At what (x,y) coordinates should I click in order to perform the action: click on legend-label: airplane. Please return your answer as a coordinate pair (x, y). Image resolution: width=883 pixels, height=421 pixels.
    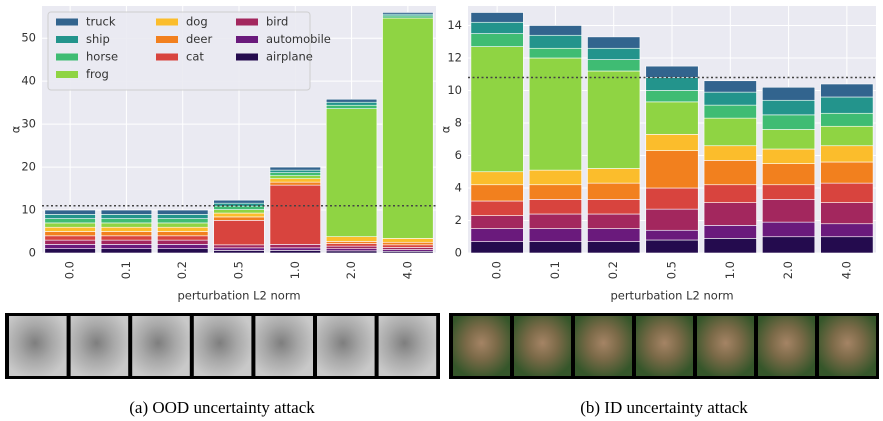
    Looking at the image, I should click on (289, 57).